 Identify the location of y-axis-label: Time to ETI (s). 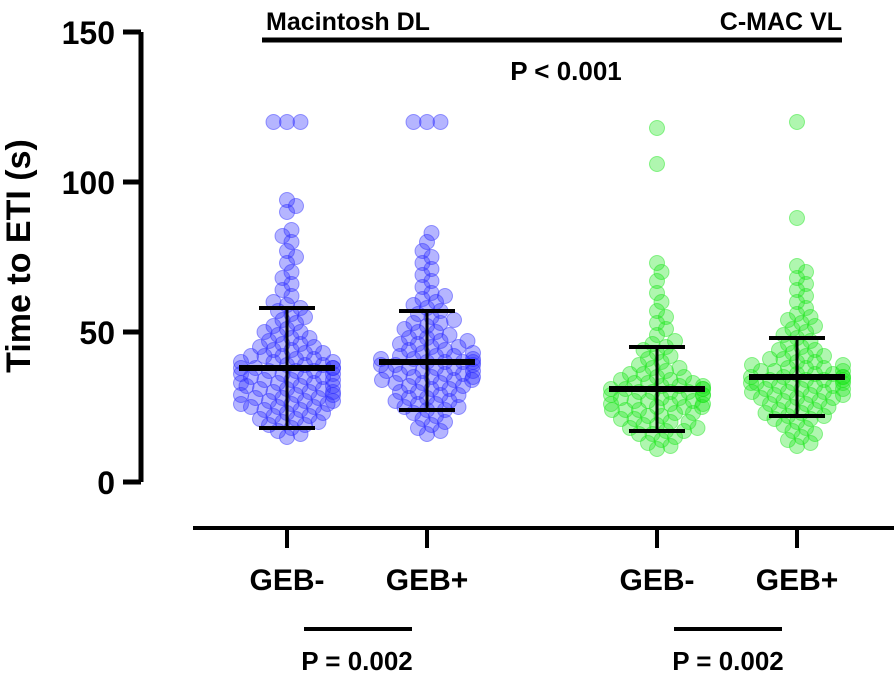
(19, 256).